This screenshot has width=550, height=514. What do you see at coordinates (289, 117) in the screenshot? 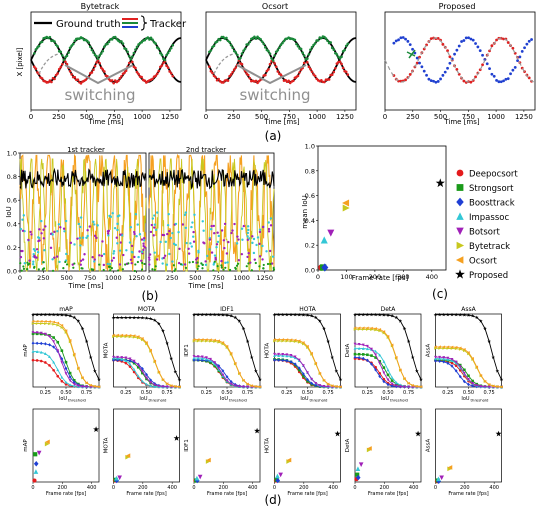
I see `a-xtick-label: 750` at bounding box center [289, 117].